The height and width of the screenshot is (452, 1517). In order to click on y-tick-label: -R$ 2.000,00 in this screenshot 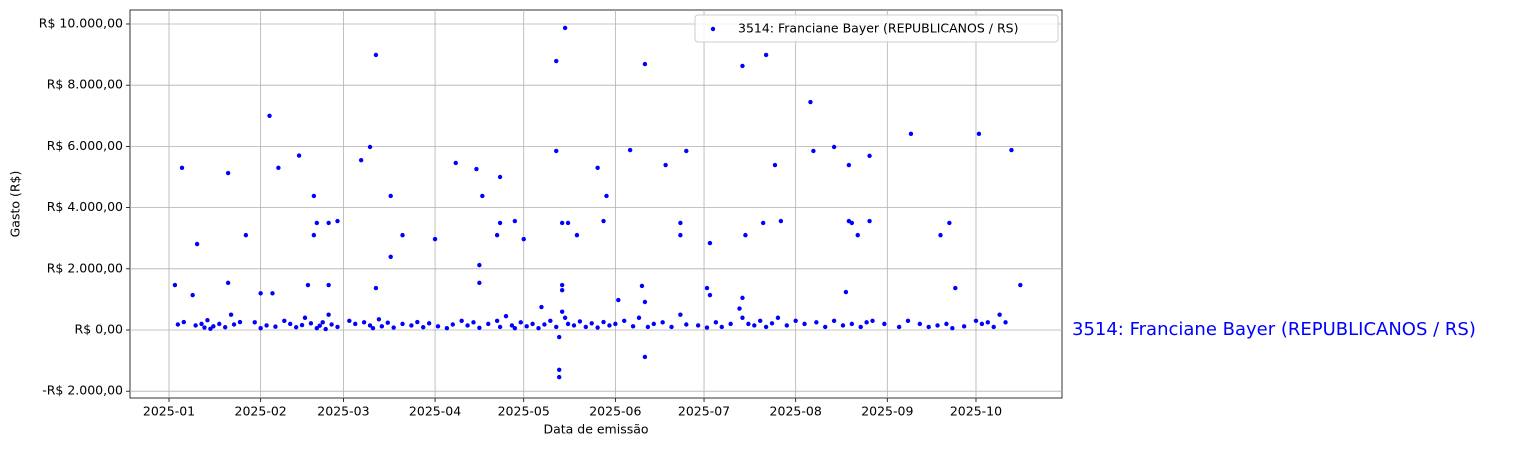, I will do `click(82, 390)`.